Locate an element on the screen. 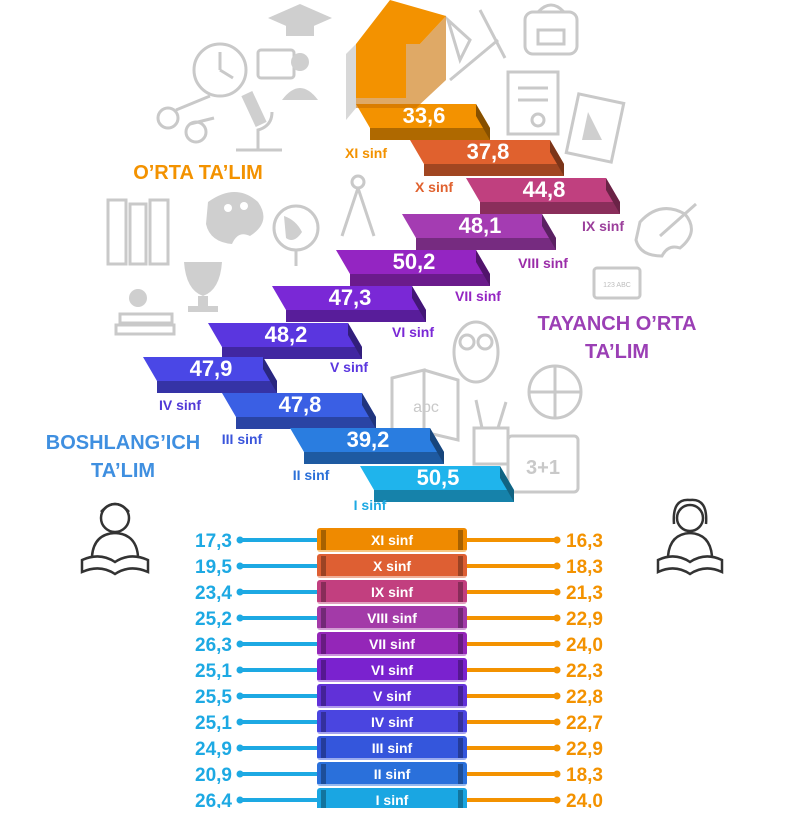 This screenshot has width=789, height=813. book-row: VIII sinf 25,2 22,9 is located at coordinates (399, 618).